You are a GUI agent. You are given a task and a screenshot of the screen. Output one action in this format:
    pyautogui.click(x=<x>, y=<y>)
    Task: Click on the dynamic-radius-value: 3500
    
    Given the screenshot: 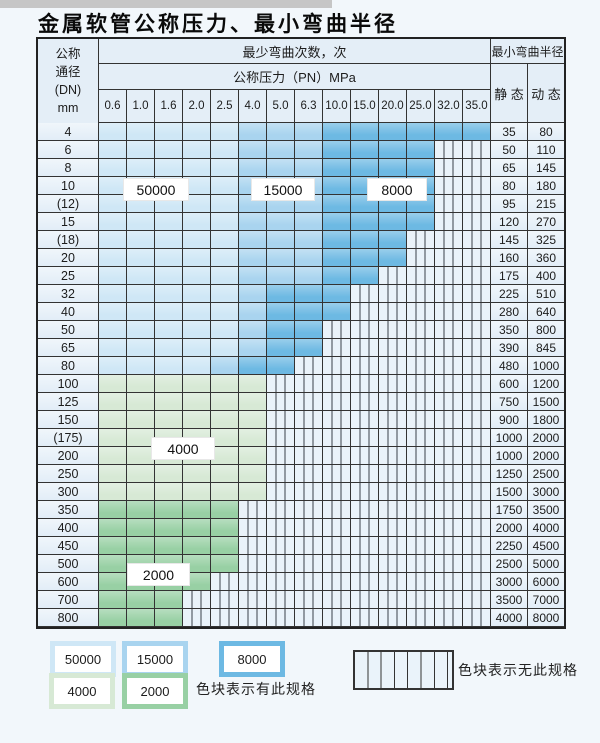 What is the action you would take?
    pyautogui.click(x=546, y=510)
    